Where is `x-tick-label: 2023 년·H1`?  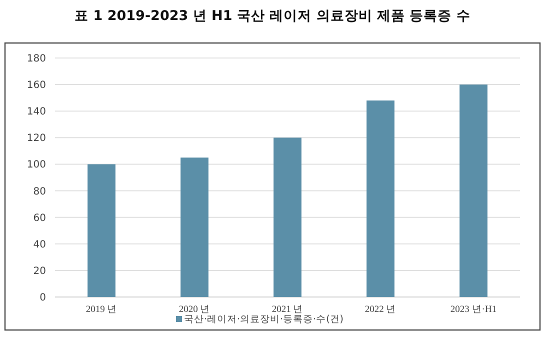 x-tick-label: 2023 년·H1 is located at coordinates (473, 309).